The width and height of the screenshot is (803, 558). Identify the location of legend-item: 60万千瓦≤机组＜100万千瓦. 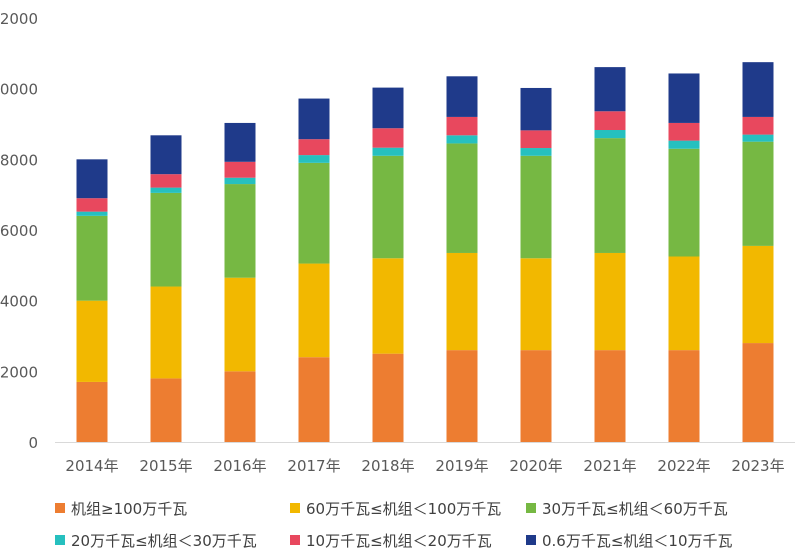
(395, 508).